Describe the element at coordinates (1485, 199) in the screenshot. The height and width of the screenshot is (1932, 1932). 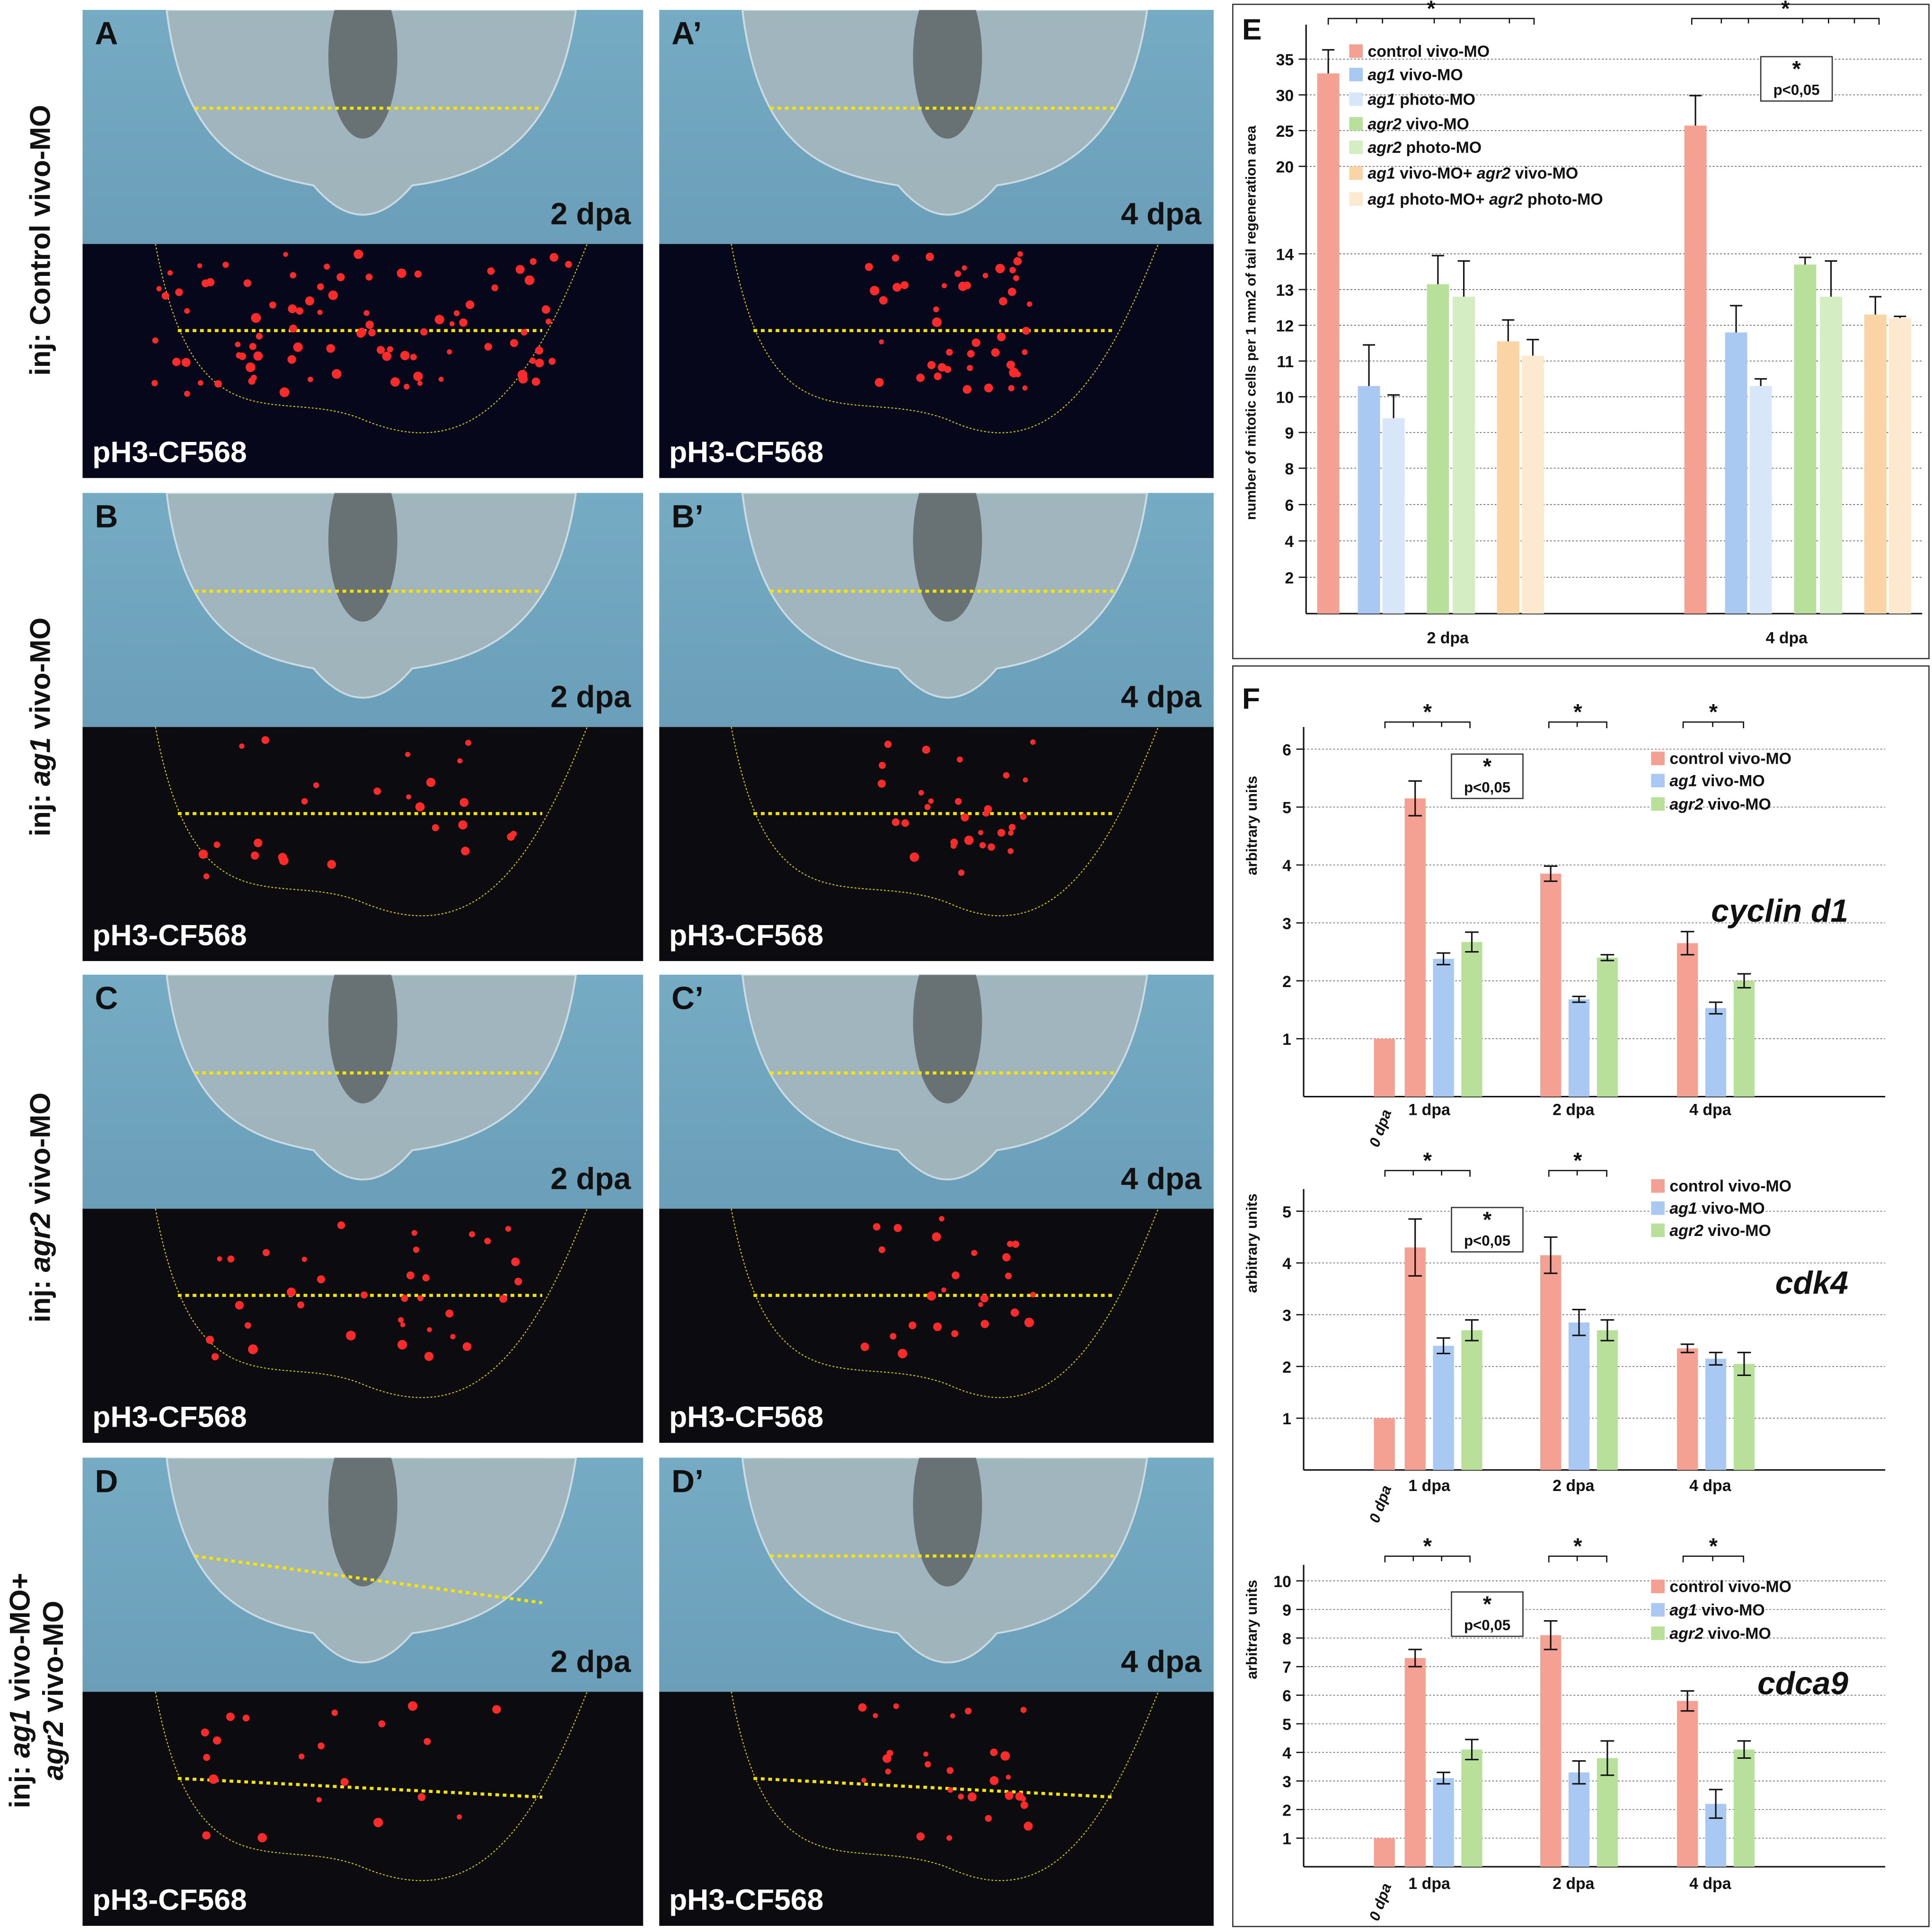
I see `legend-label: ag1 photo-MO+ agr2 photo-MO` at that location.